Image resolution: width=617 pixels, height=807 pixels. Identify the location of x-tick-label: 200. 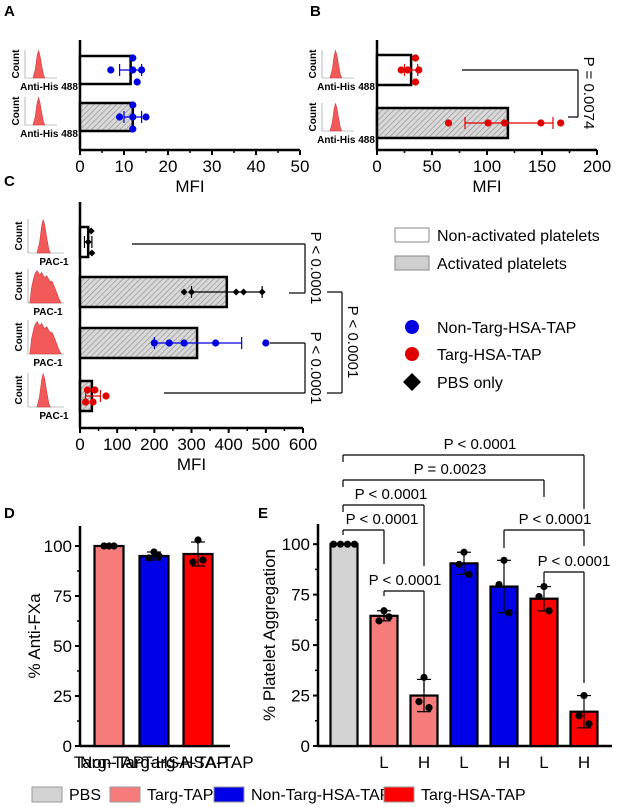
(154, 444).